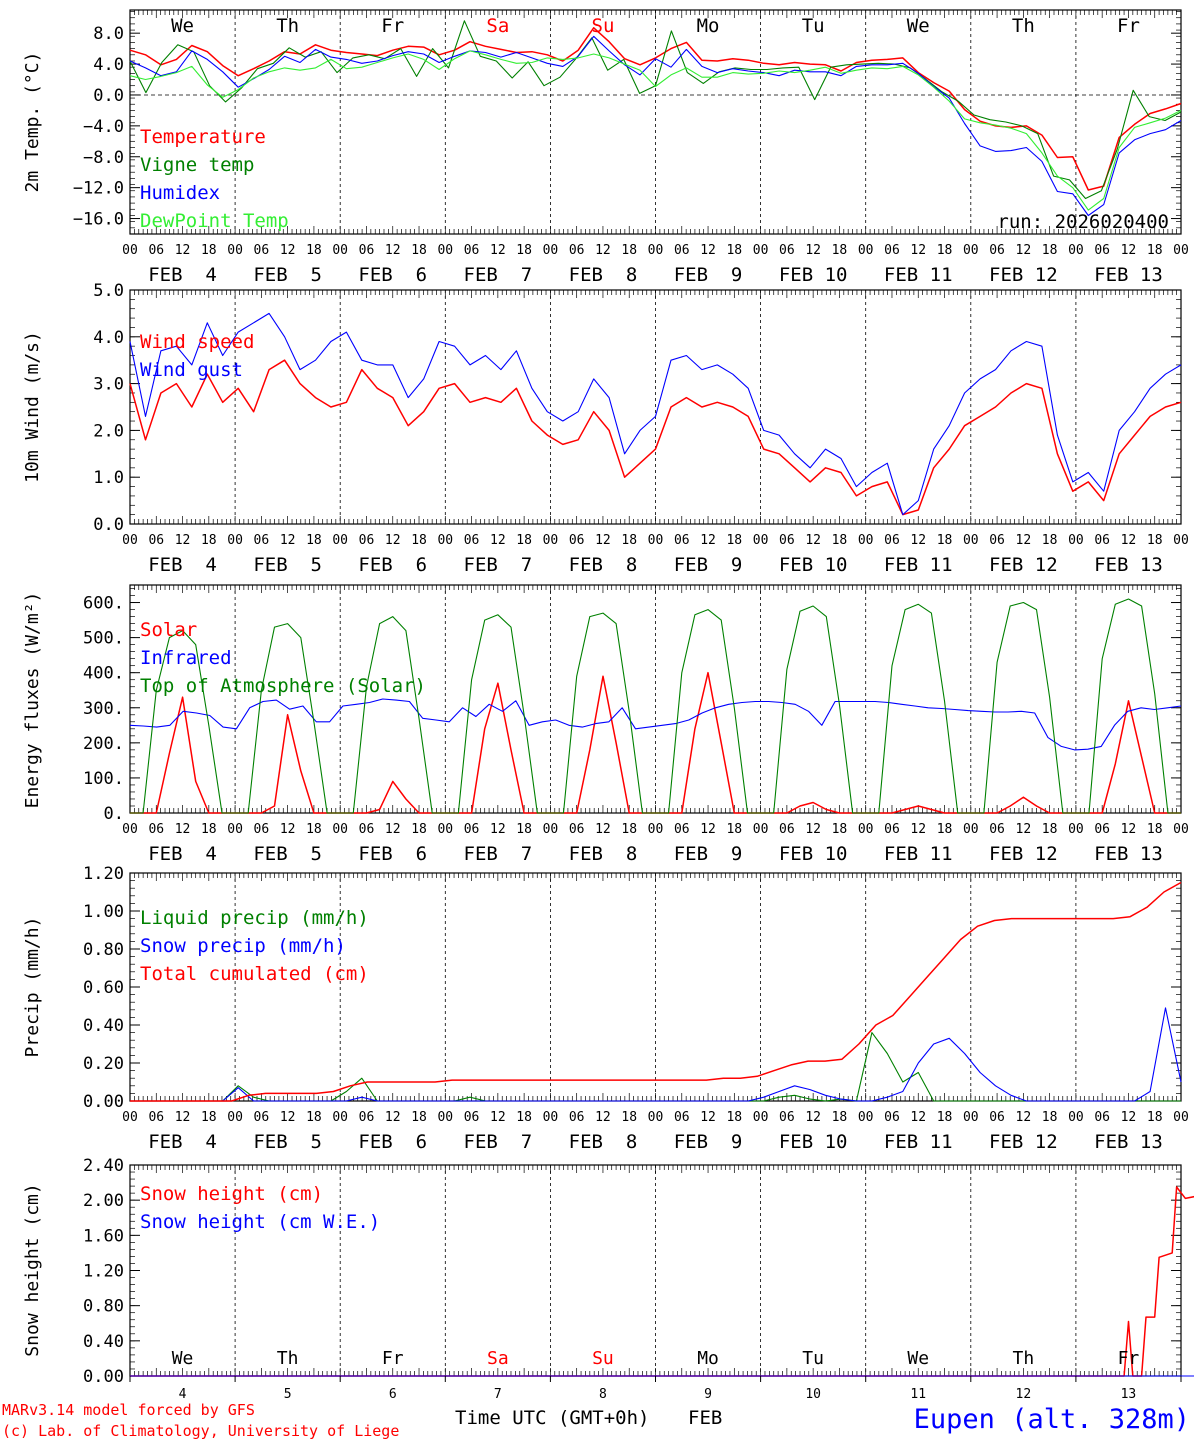 This screenshot has height=1440, width=1194. What do you see at coordinates (103, 709) in the screenshot?
I see `y-tick-label: 300.` at bounding box center [103, 709].